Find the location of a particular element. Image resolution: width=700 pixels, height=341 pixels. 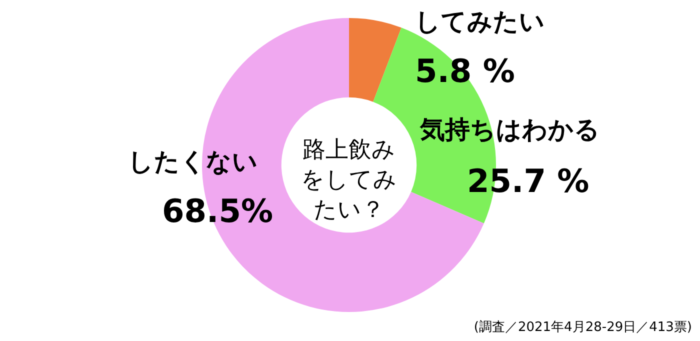

slice-label: したくない is located at coordinates (193, 162).